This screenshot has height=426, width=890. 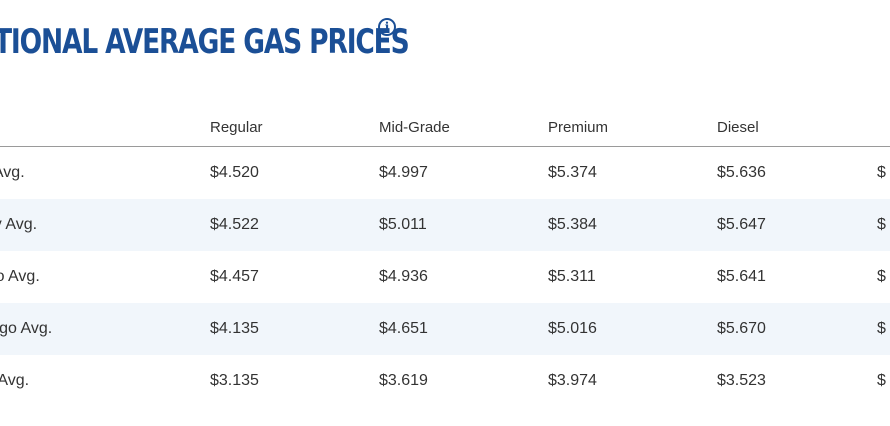 I want to click on price-diesel: $5.636, so click(x=741, y=172).